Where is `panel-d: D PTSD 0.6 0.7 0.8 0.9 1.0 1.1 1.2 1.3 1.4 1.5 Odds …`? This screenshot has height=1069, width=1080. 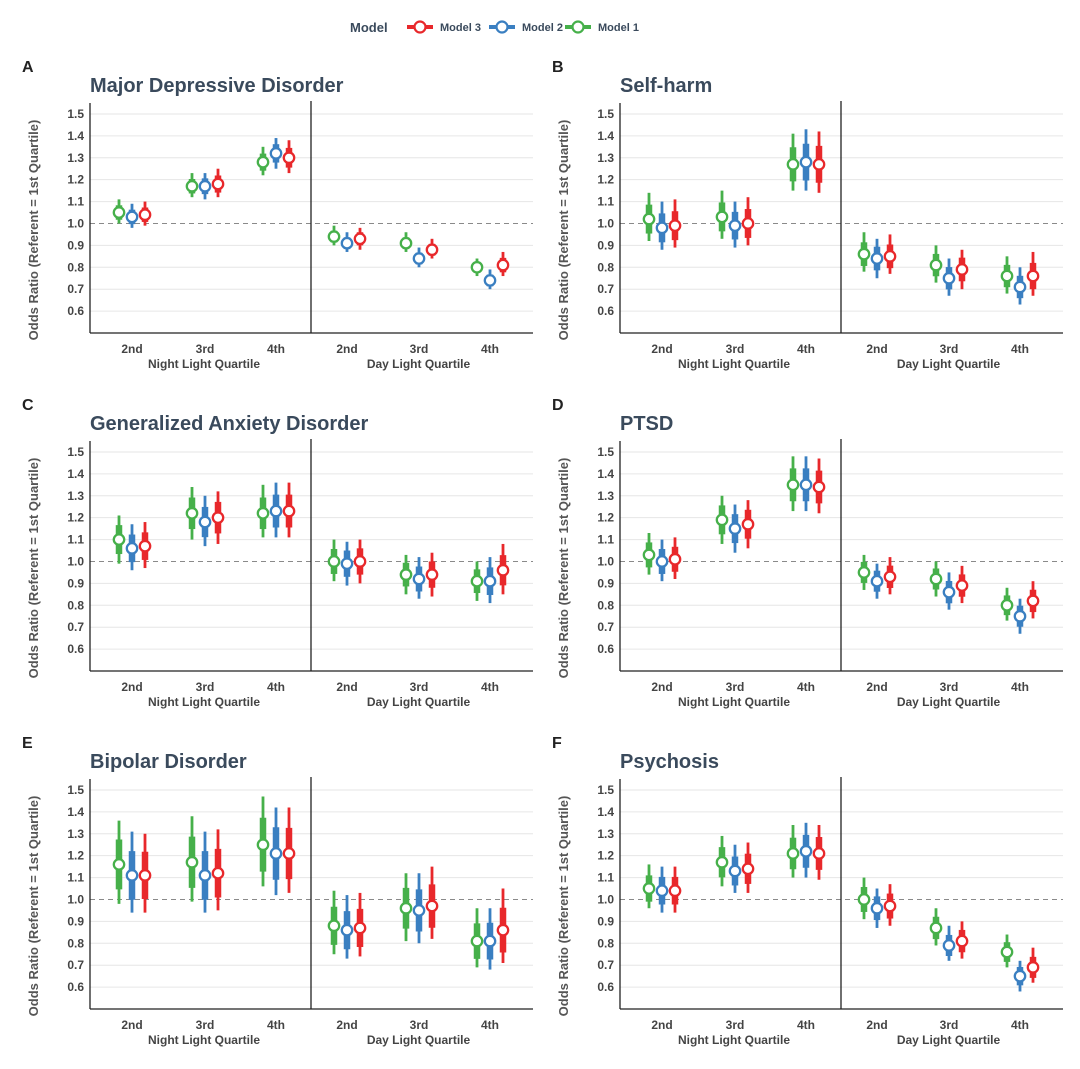 panel-d: D PTSD 0.6 0.7 0.8 0.9 1.0 1.1 1.2 1.3 1.4 1.5 Odds … is located at coordinates (807, 553).